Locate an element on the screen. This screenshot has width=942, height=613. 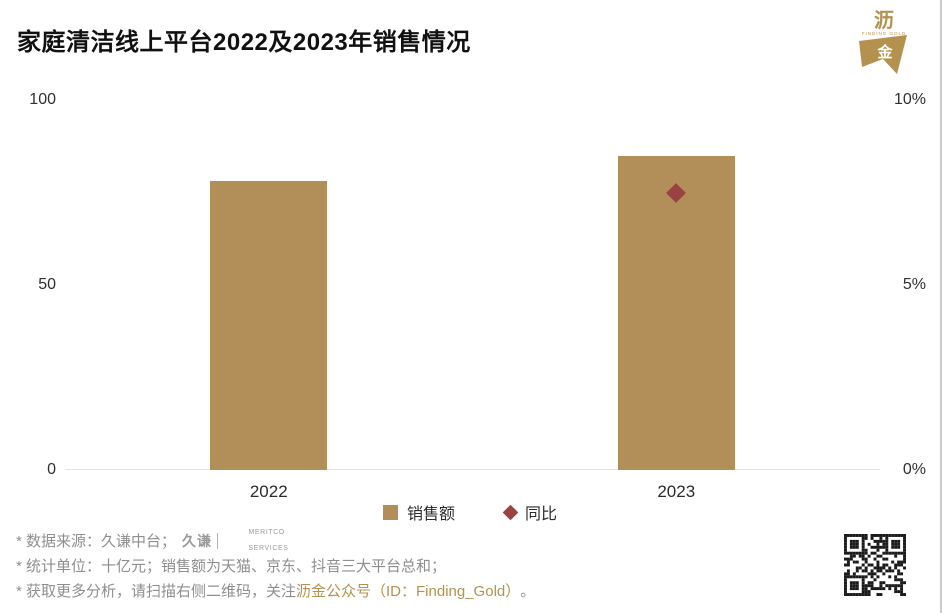
chart-legend: 销售额 同比 is located at coordinates (470, 512).